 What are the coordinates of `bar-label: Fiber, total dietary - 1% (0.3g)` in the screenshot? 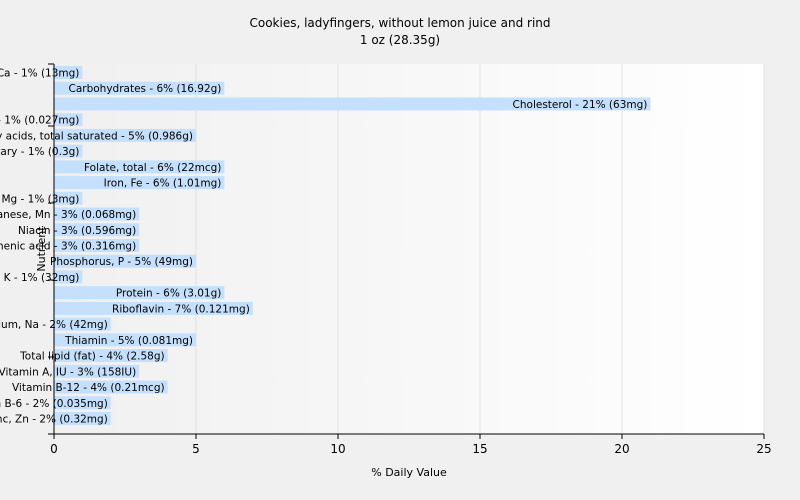 It's located at (39, 152).